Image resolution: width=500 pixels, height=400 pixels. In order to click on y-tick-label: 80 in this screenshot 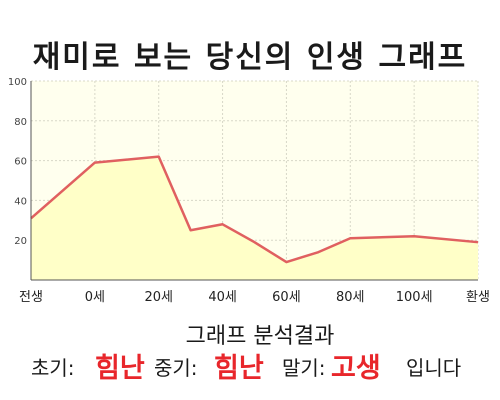, I will do `click(20, 122)`.